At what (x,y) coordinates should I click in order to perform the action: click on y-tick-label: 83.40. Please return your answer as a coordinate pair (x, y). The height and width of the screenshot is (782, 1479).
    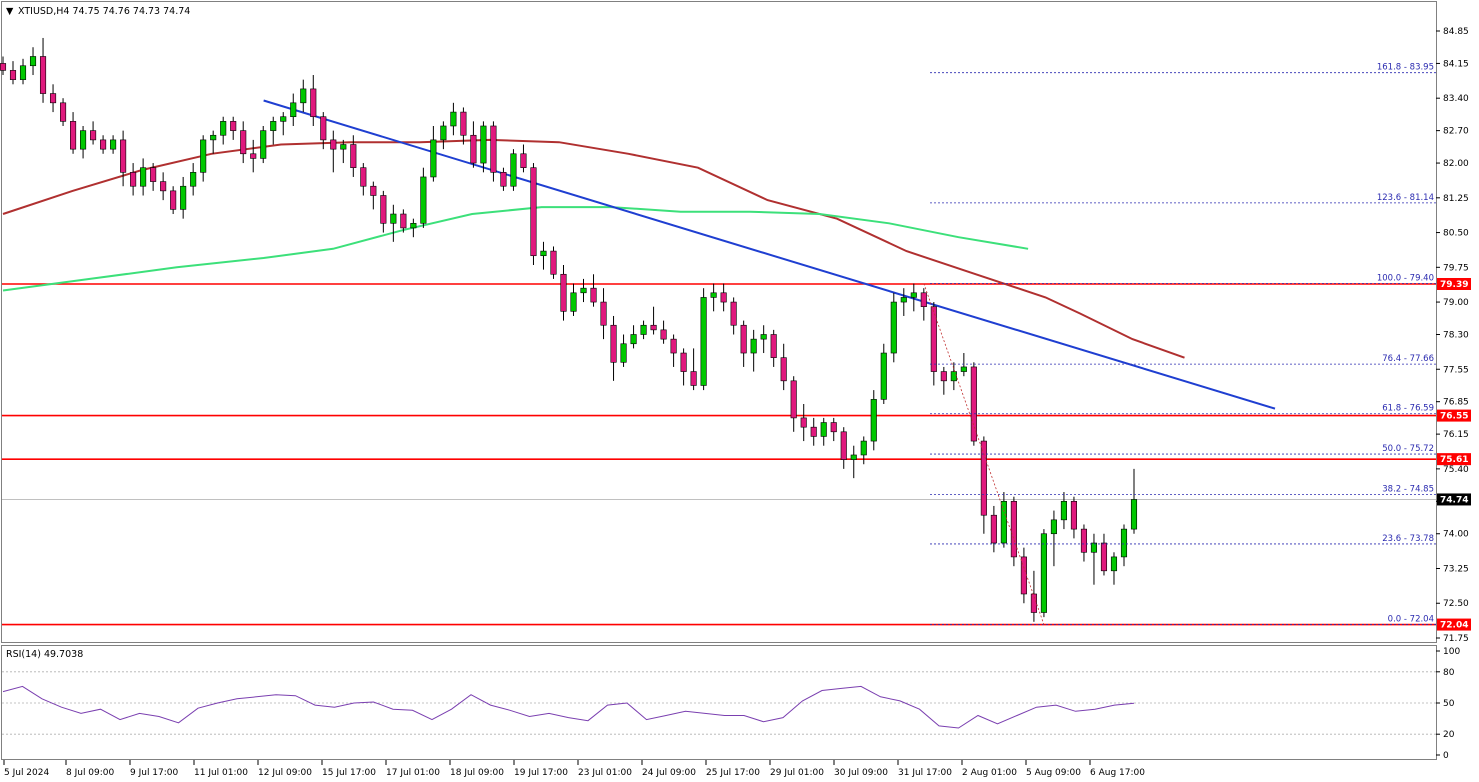
    Looking at the image, I should click on (1456, 99).